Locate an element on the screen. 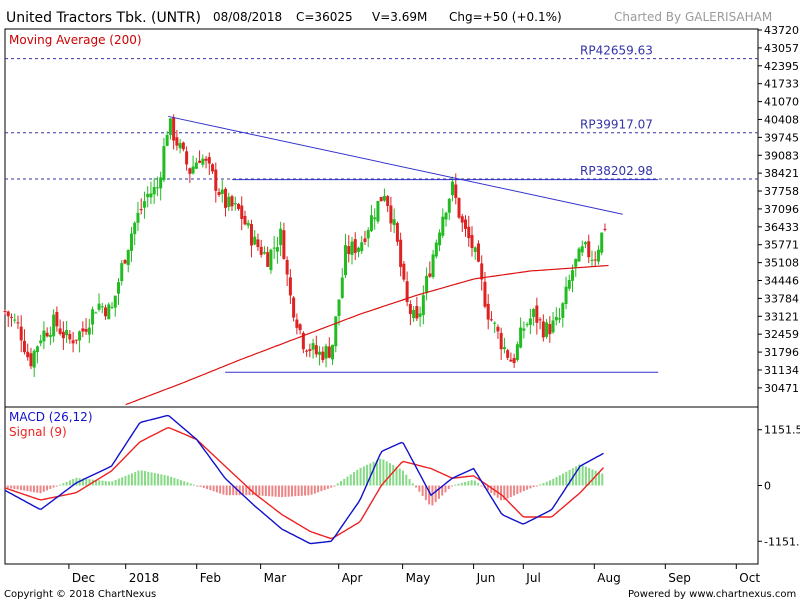  price-tick-label: 33121 is located at coordinates (781, 316).